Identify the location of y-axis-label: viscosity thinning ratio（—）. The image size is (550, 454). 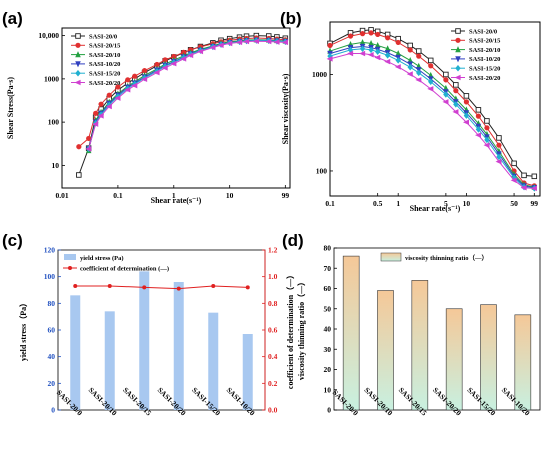
(301, 329).